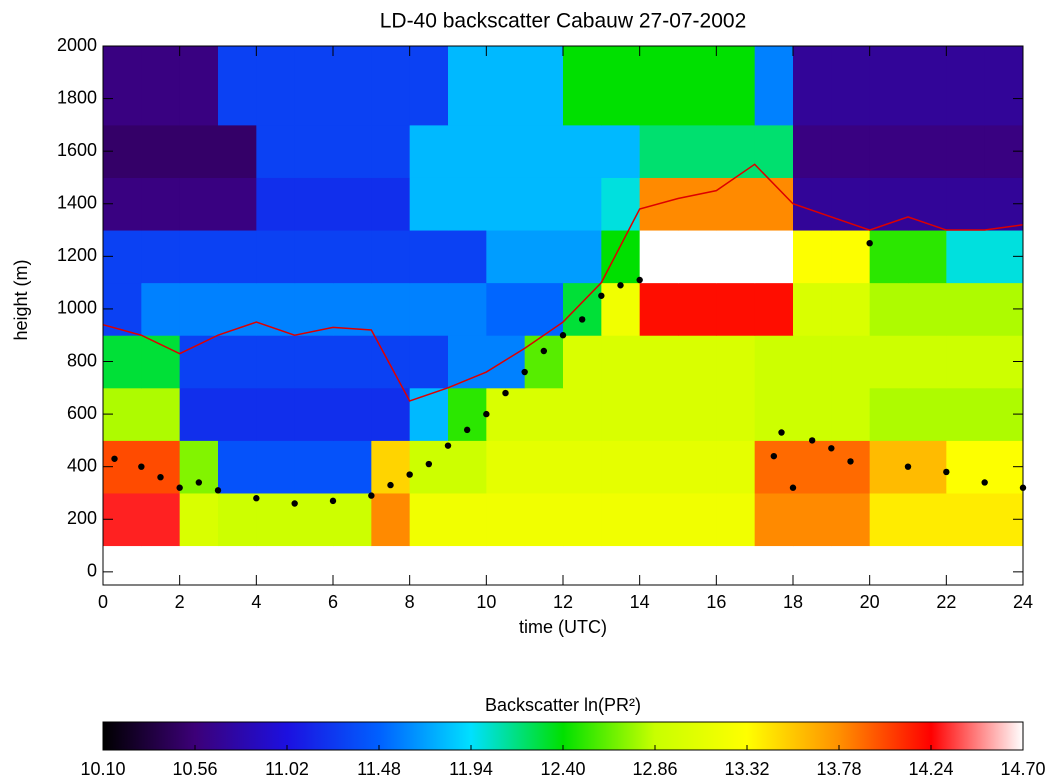  Describe the element at coordinates (563, 21) in the screenshot. I see `chart-title: LD-40 backscatter Cabauw 27-07-2002` at that location.